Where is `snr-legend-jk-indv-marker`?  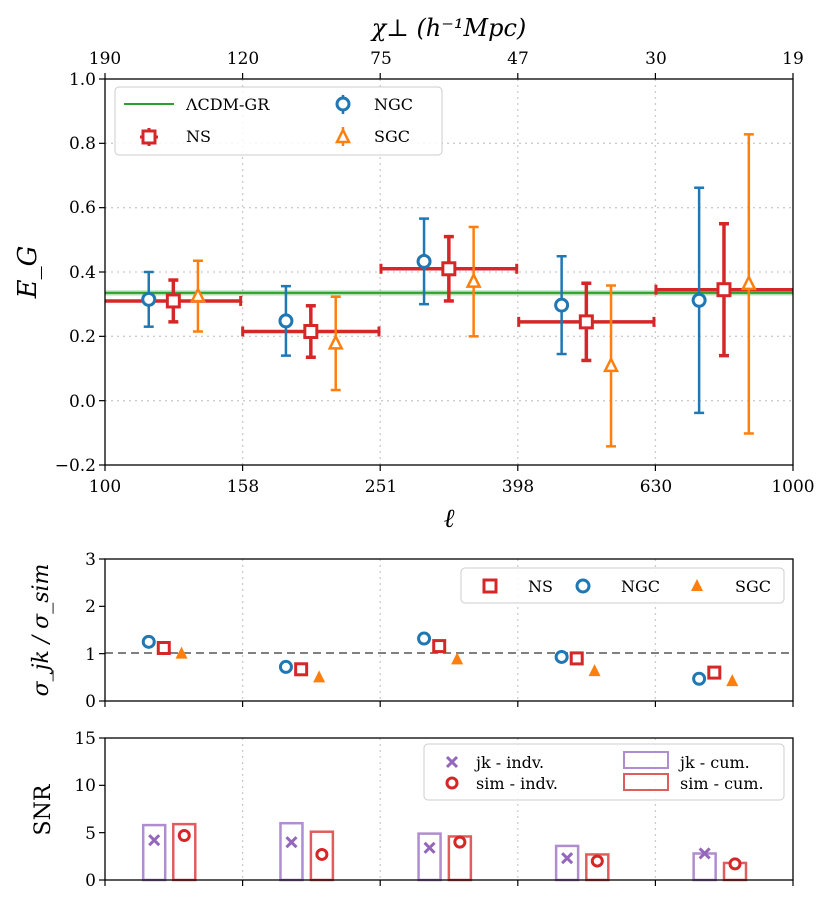 snr-legend-jk-indv-marker is located at coordinates (452, 762).